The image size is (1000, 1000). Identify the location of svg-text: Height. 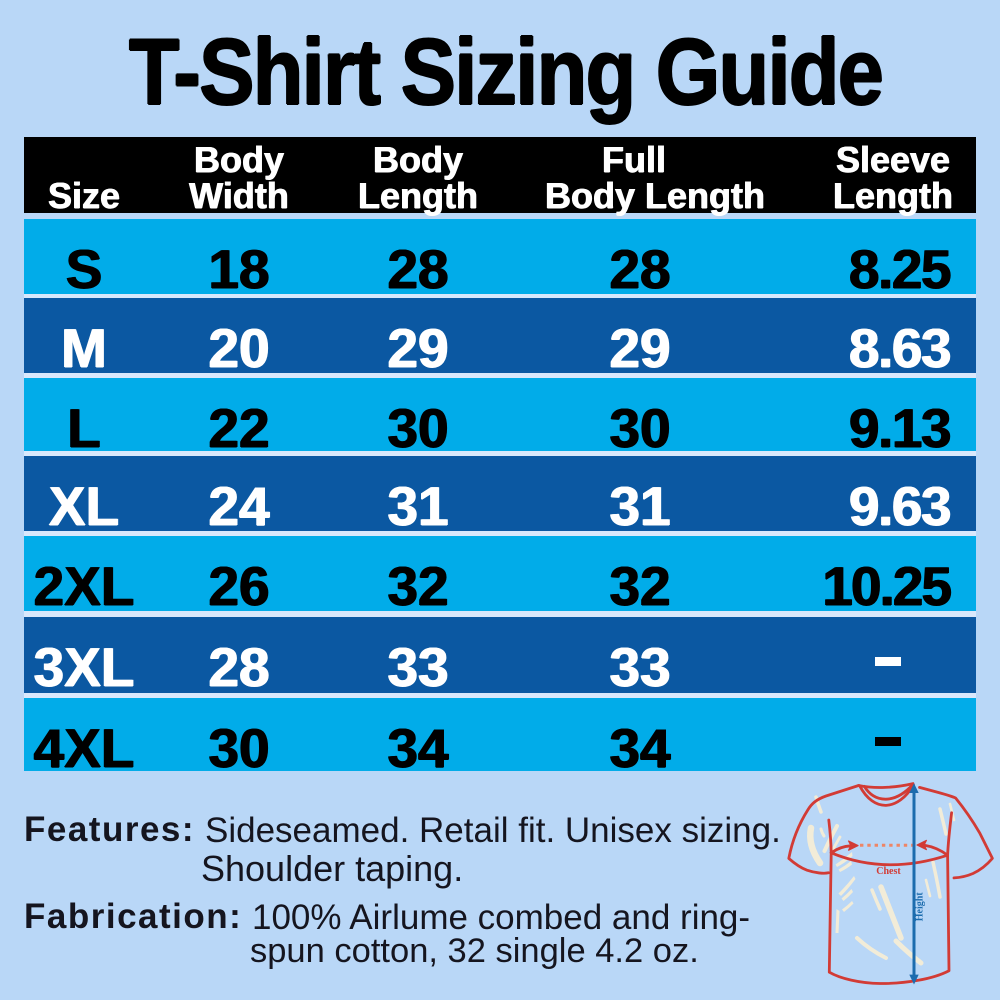
(920, 907).